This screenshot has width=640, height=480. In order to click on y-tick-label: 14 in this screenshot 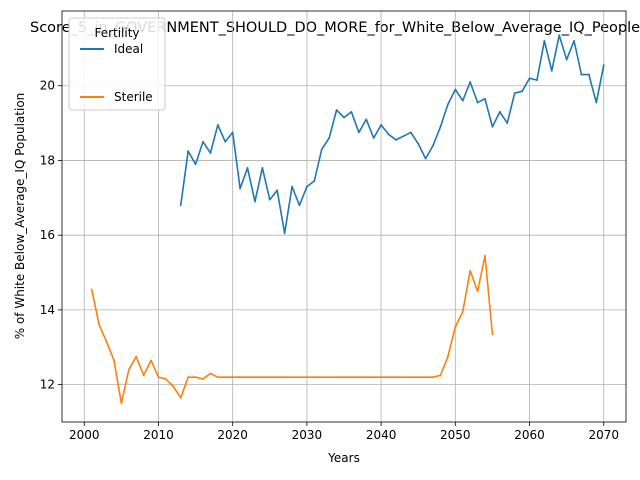, I will do `click(47, 310)`.